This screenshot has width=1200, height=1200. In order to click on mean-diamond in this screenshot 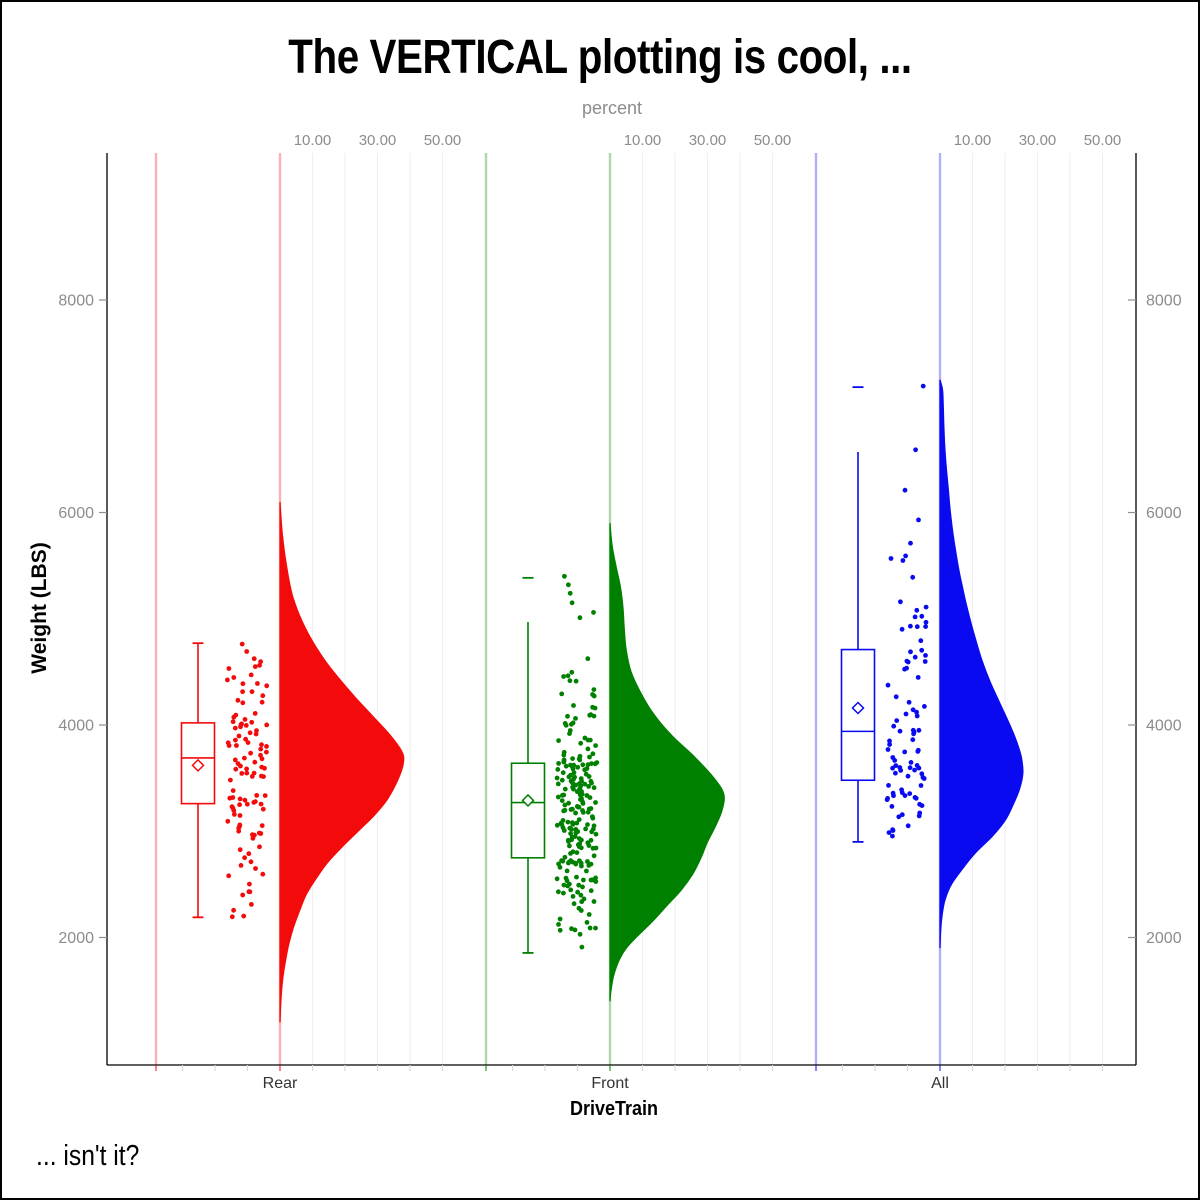, I will do `click(528, 800)`.